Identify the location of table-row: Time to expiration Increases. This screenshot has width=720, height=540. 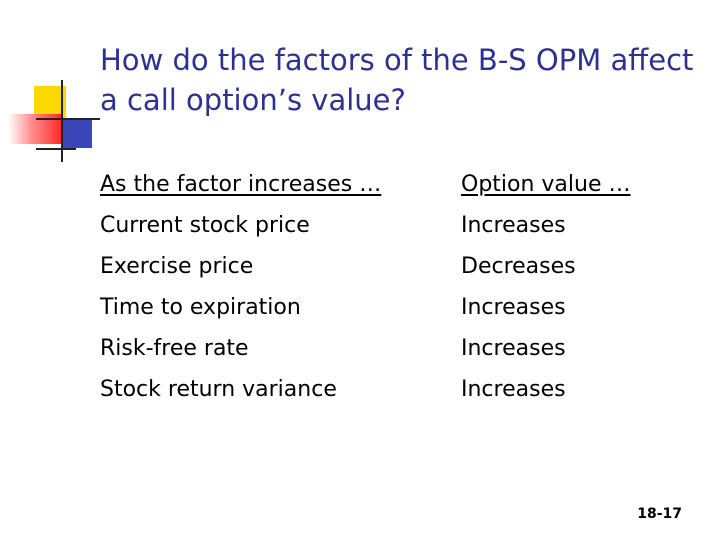
(390, 307).